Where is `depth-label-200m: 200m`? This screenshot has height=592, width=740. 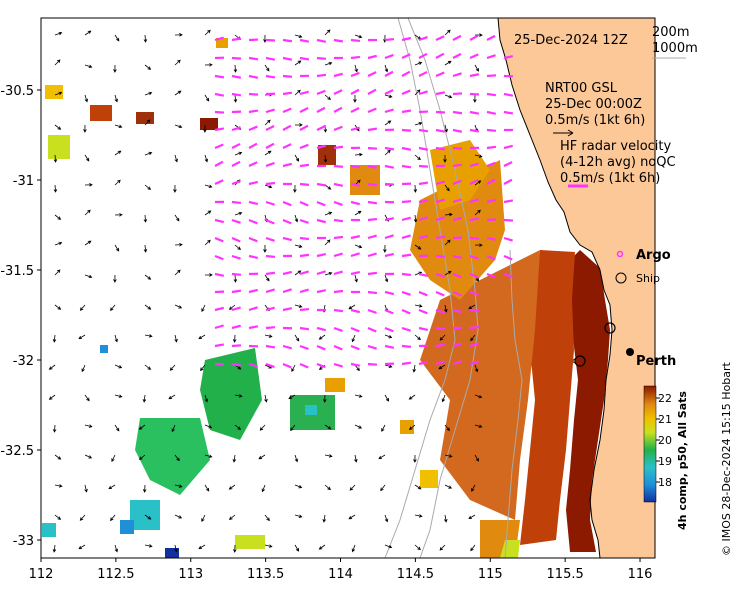
depth-label-200m: 200m is located at coordinates (670, 32).